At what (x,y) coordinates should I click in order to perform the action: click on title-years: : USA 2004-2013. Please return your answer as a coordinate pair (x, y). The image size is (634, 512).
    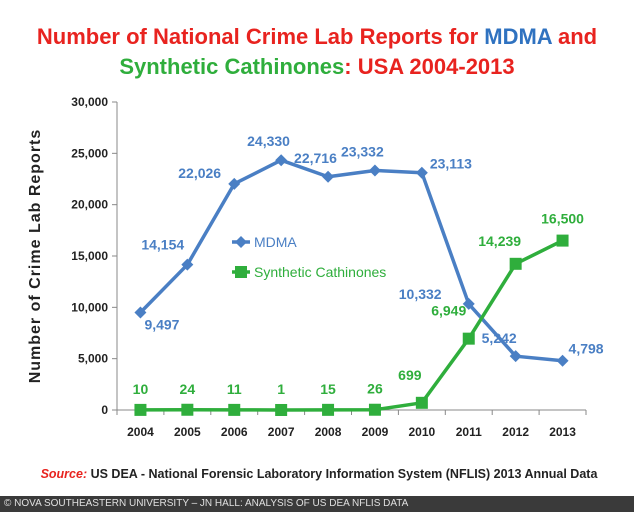
    Looking at the image, I should click on (429, 66).